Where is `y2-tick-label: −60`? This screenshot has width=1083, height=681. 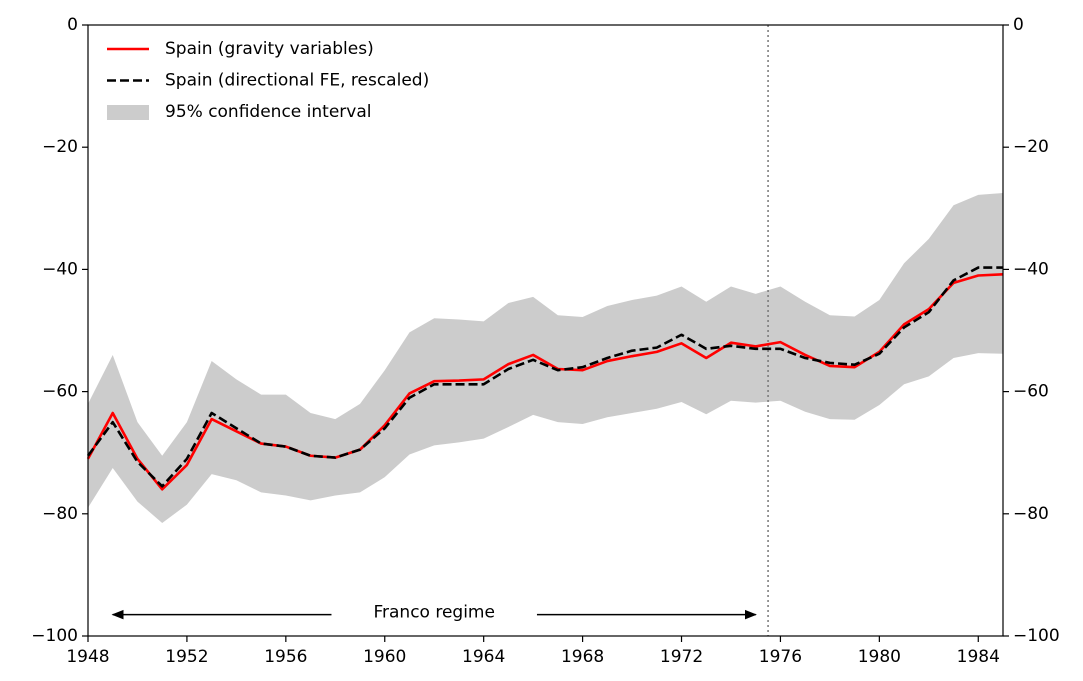 y2-tick-label: −60 is located at coordinates (1031, 392).